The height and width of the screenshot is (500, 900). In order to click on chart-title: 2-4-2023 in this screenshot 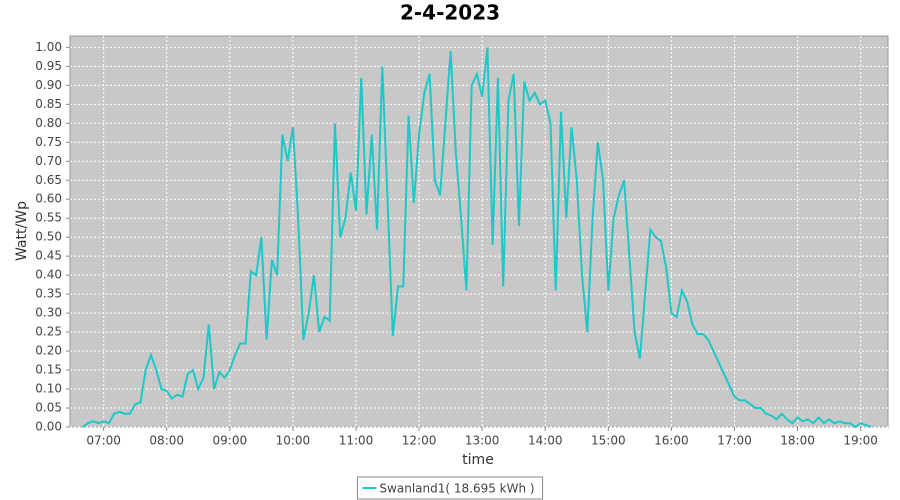, I will do `click(450, 13)`.